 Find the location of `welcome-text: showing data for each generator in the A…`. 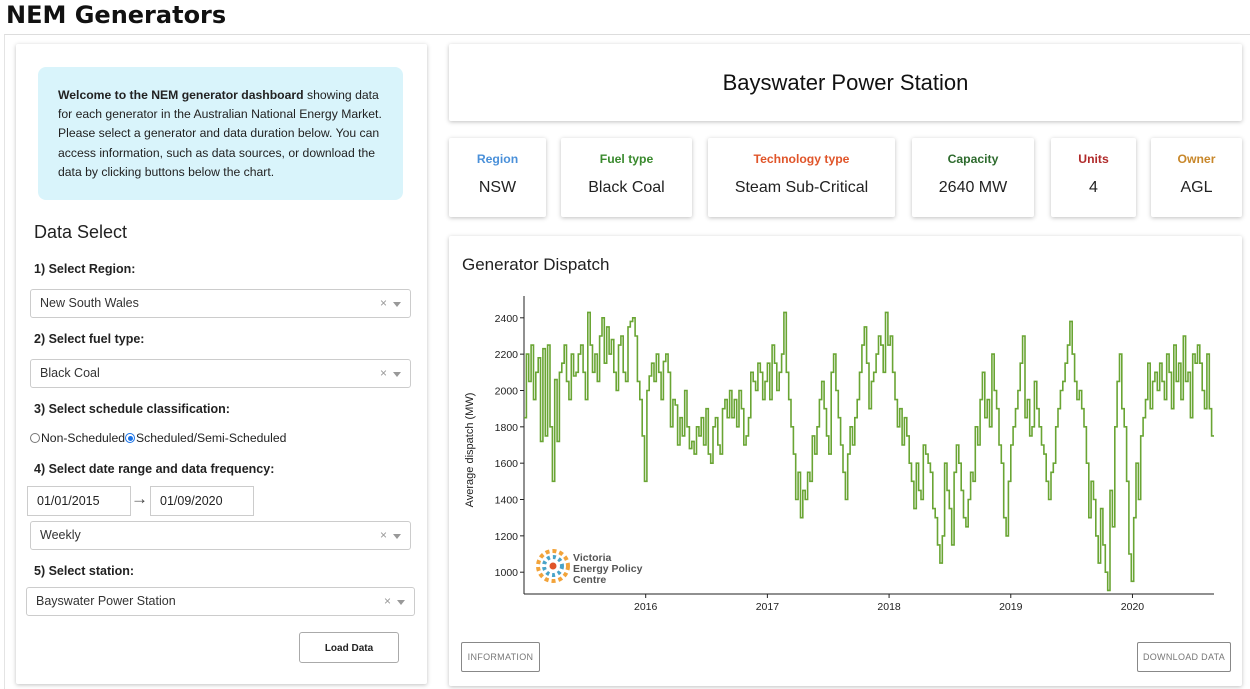

welcome-text: showing data for each generator in the A… is located at coordinates (220, 133).